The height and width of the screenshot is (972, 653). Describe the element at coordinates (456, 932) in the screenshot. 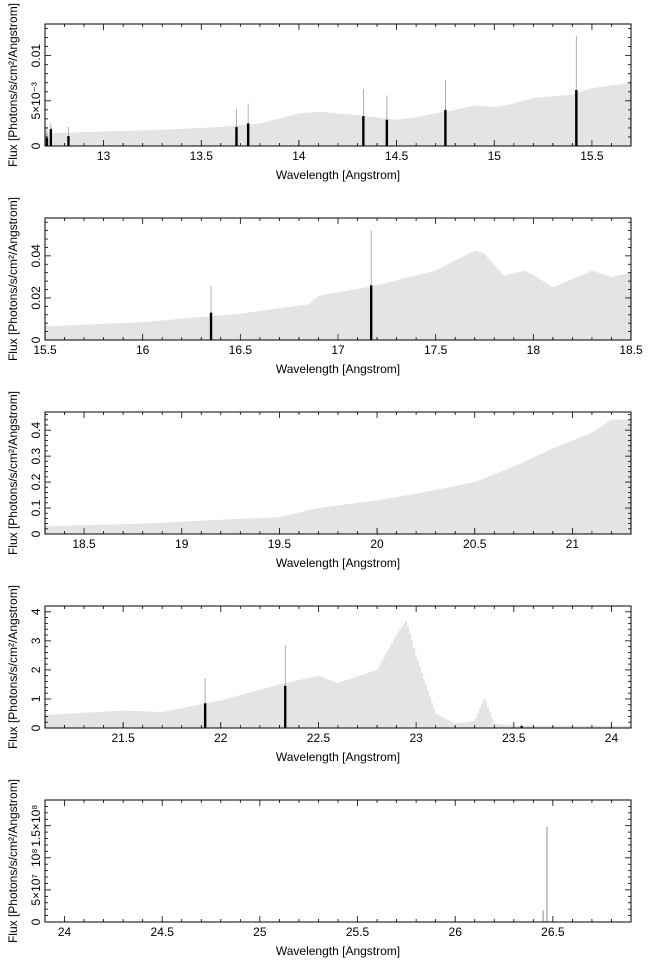

I see `x-tick-label: 26` at that location.